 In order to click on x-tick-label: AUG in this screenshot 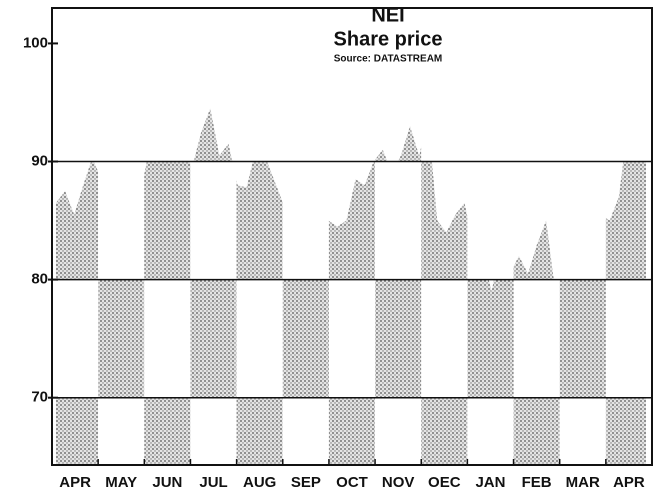, I will do `click(259, 482)`.